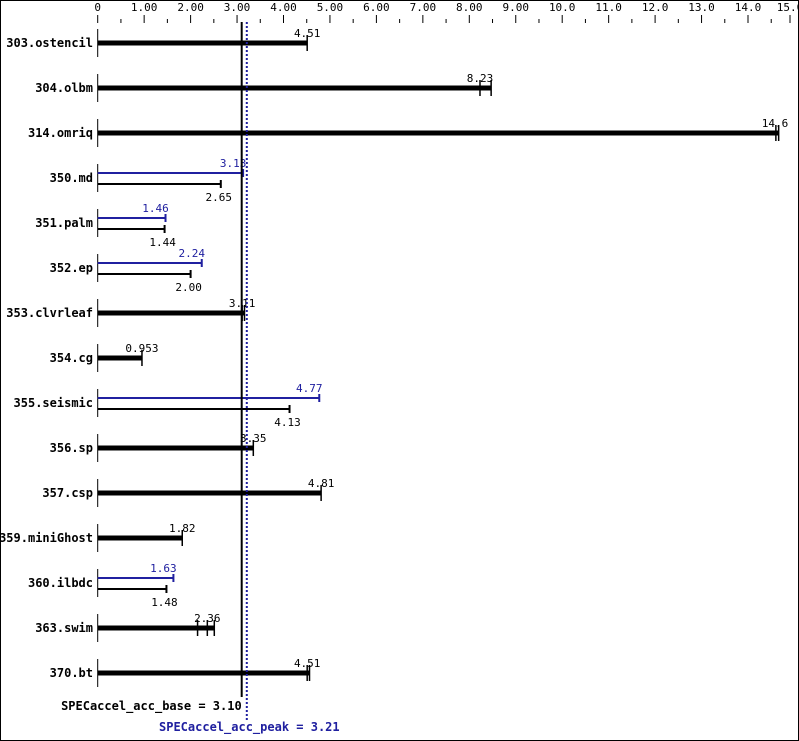 The height and width of the screenshot is (741, 799). I want to click on benchmark-name: 357.csp, so click(67, 493).